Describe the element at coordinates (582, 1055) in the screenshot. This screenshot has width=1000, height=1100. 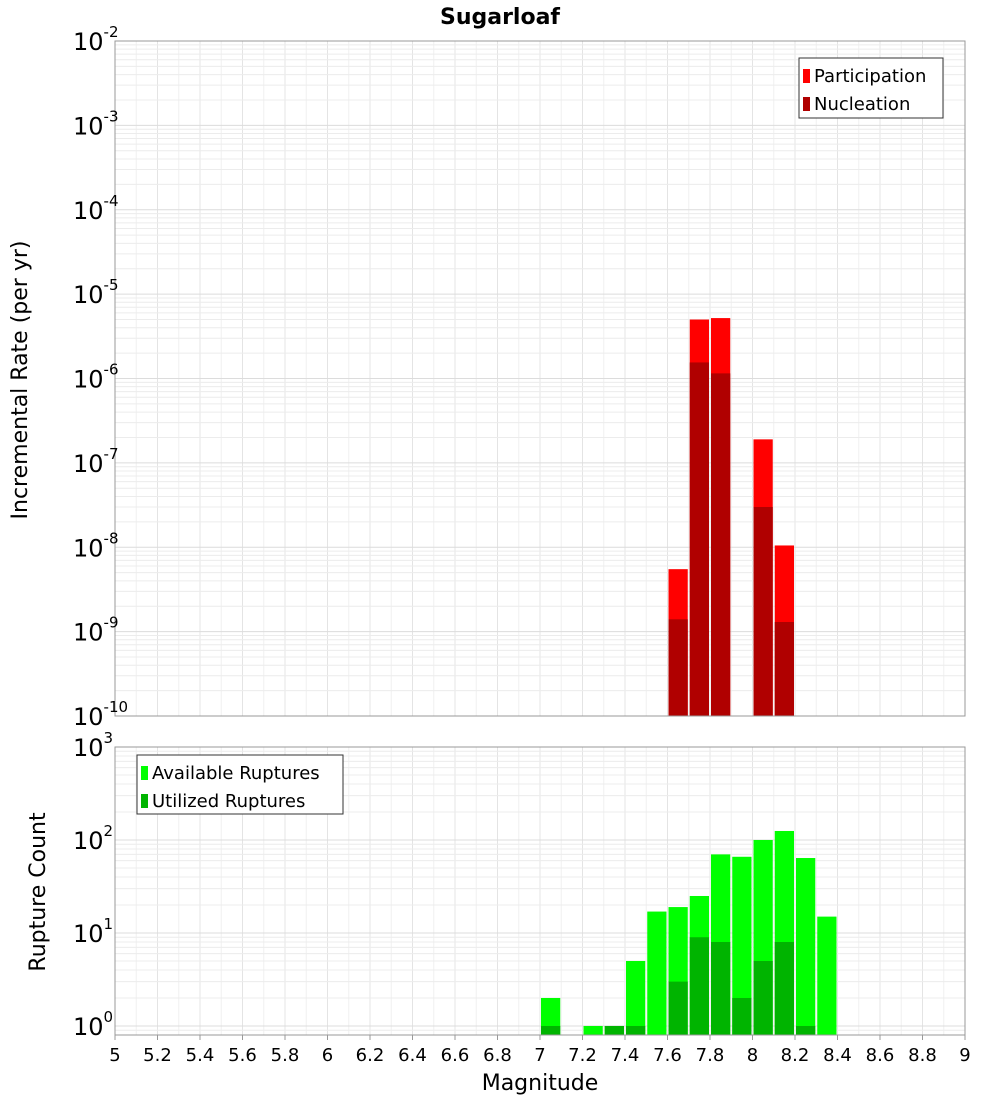
I see `x-tick-label: 7.2` at that location.